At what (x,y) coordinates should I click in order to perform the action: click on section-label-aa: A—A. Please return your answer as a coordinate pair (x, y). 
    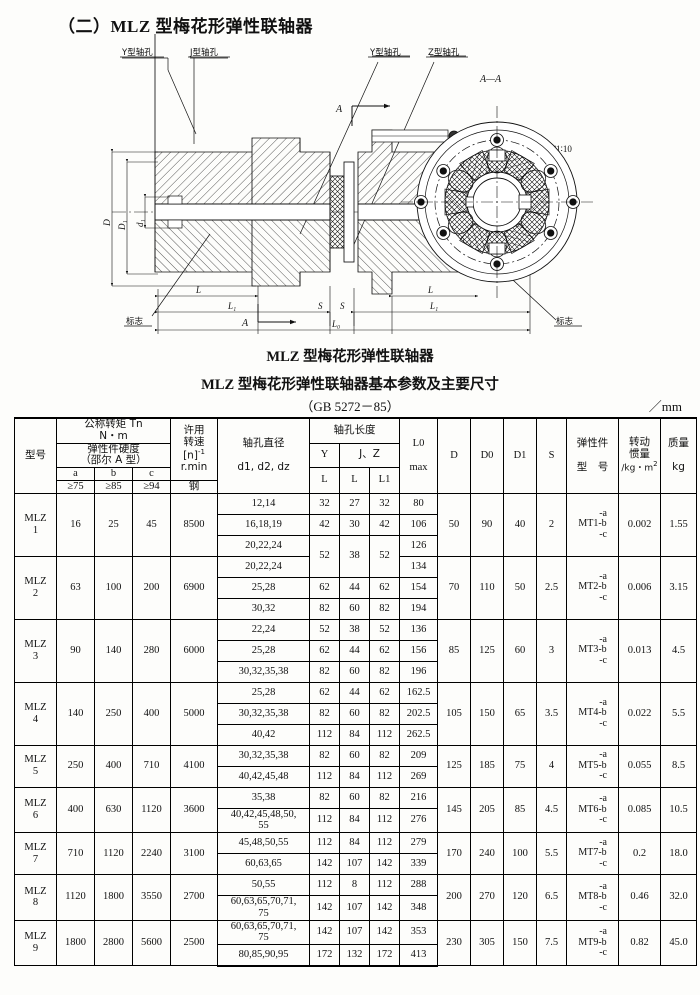
    Looking at the image, I should click on (490, 79).